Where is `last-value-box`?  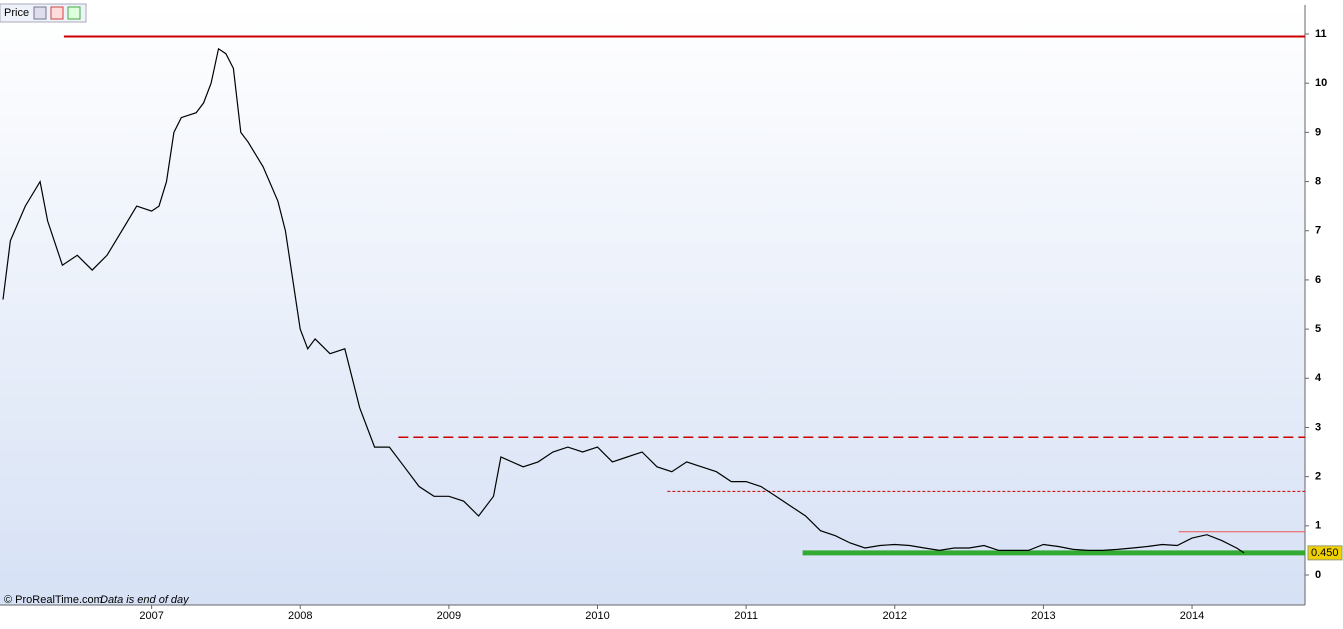 last-value-box is located at coordinates (1325, 553).